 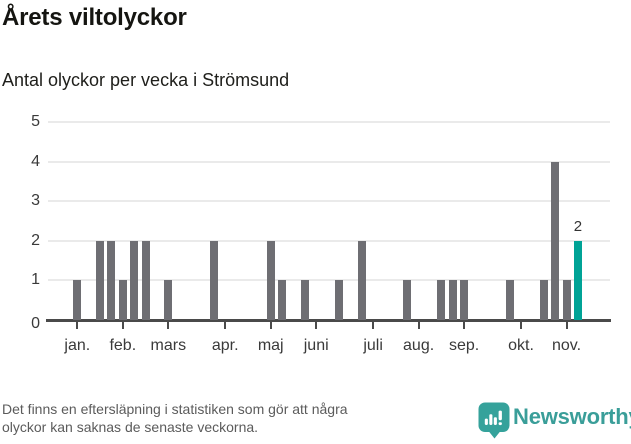 I want to click on x-axis-tick-sep, so click(x=464, y=325).